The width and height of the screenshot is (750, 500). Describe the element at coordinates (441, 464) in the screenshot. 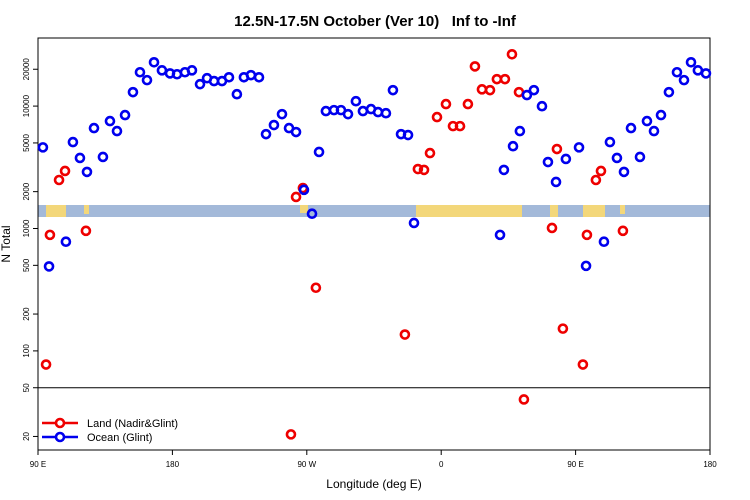

I see `x-tick-label: 0` at that location.